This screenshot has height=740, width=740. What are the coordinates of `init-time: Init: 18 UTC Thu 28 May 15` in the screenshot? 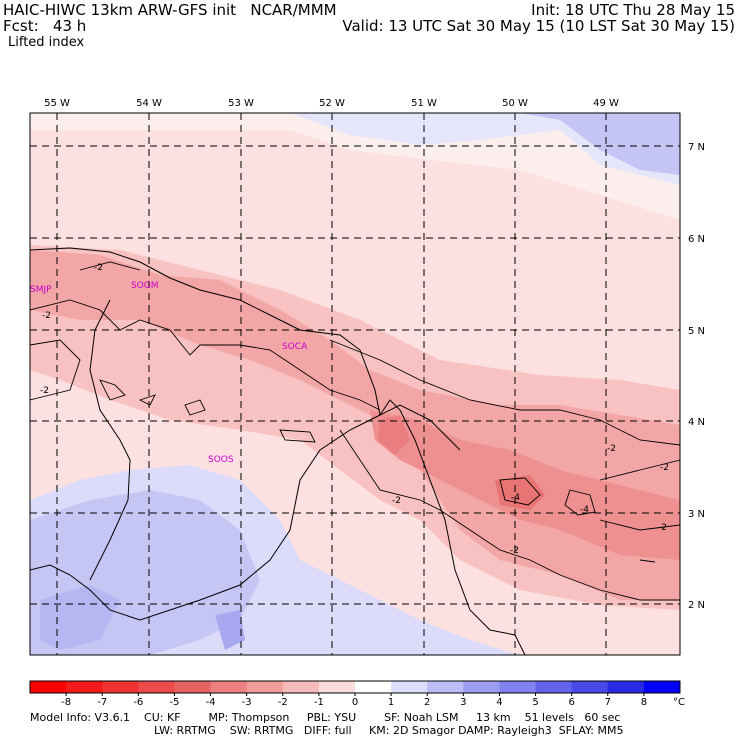 It's located at (633, 10).